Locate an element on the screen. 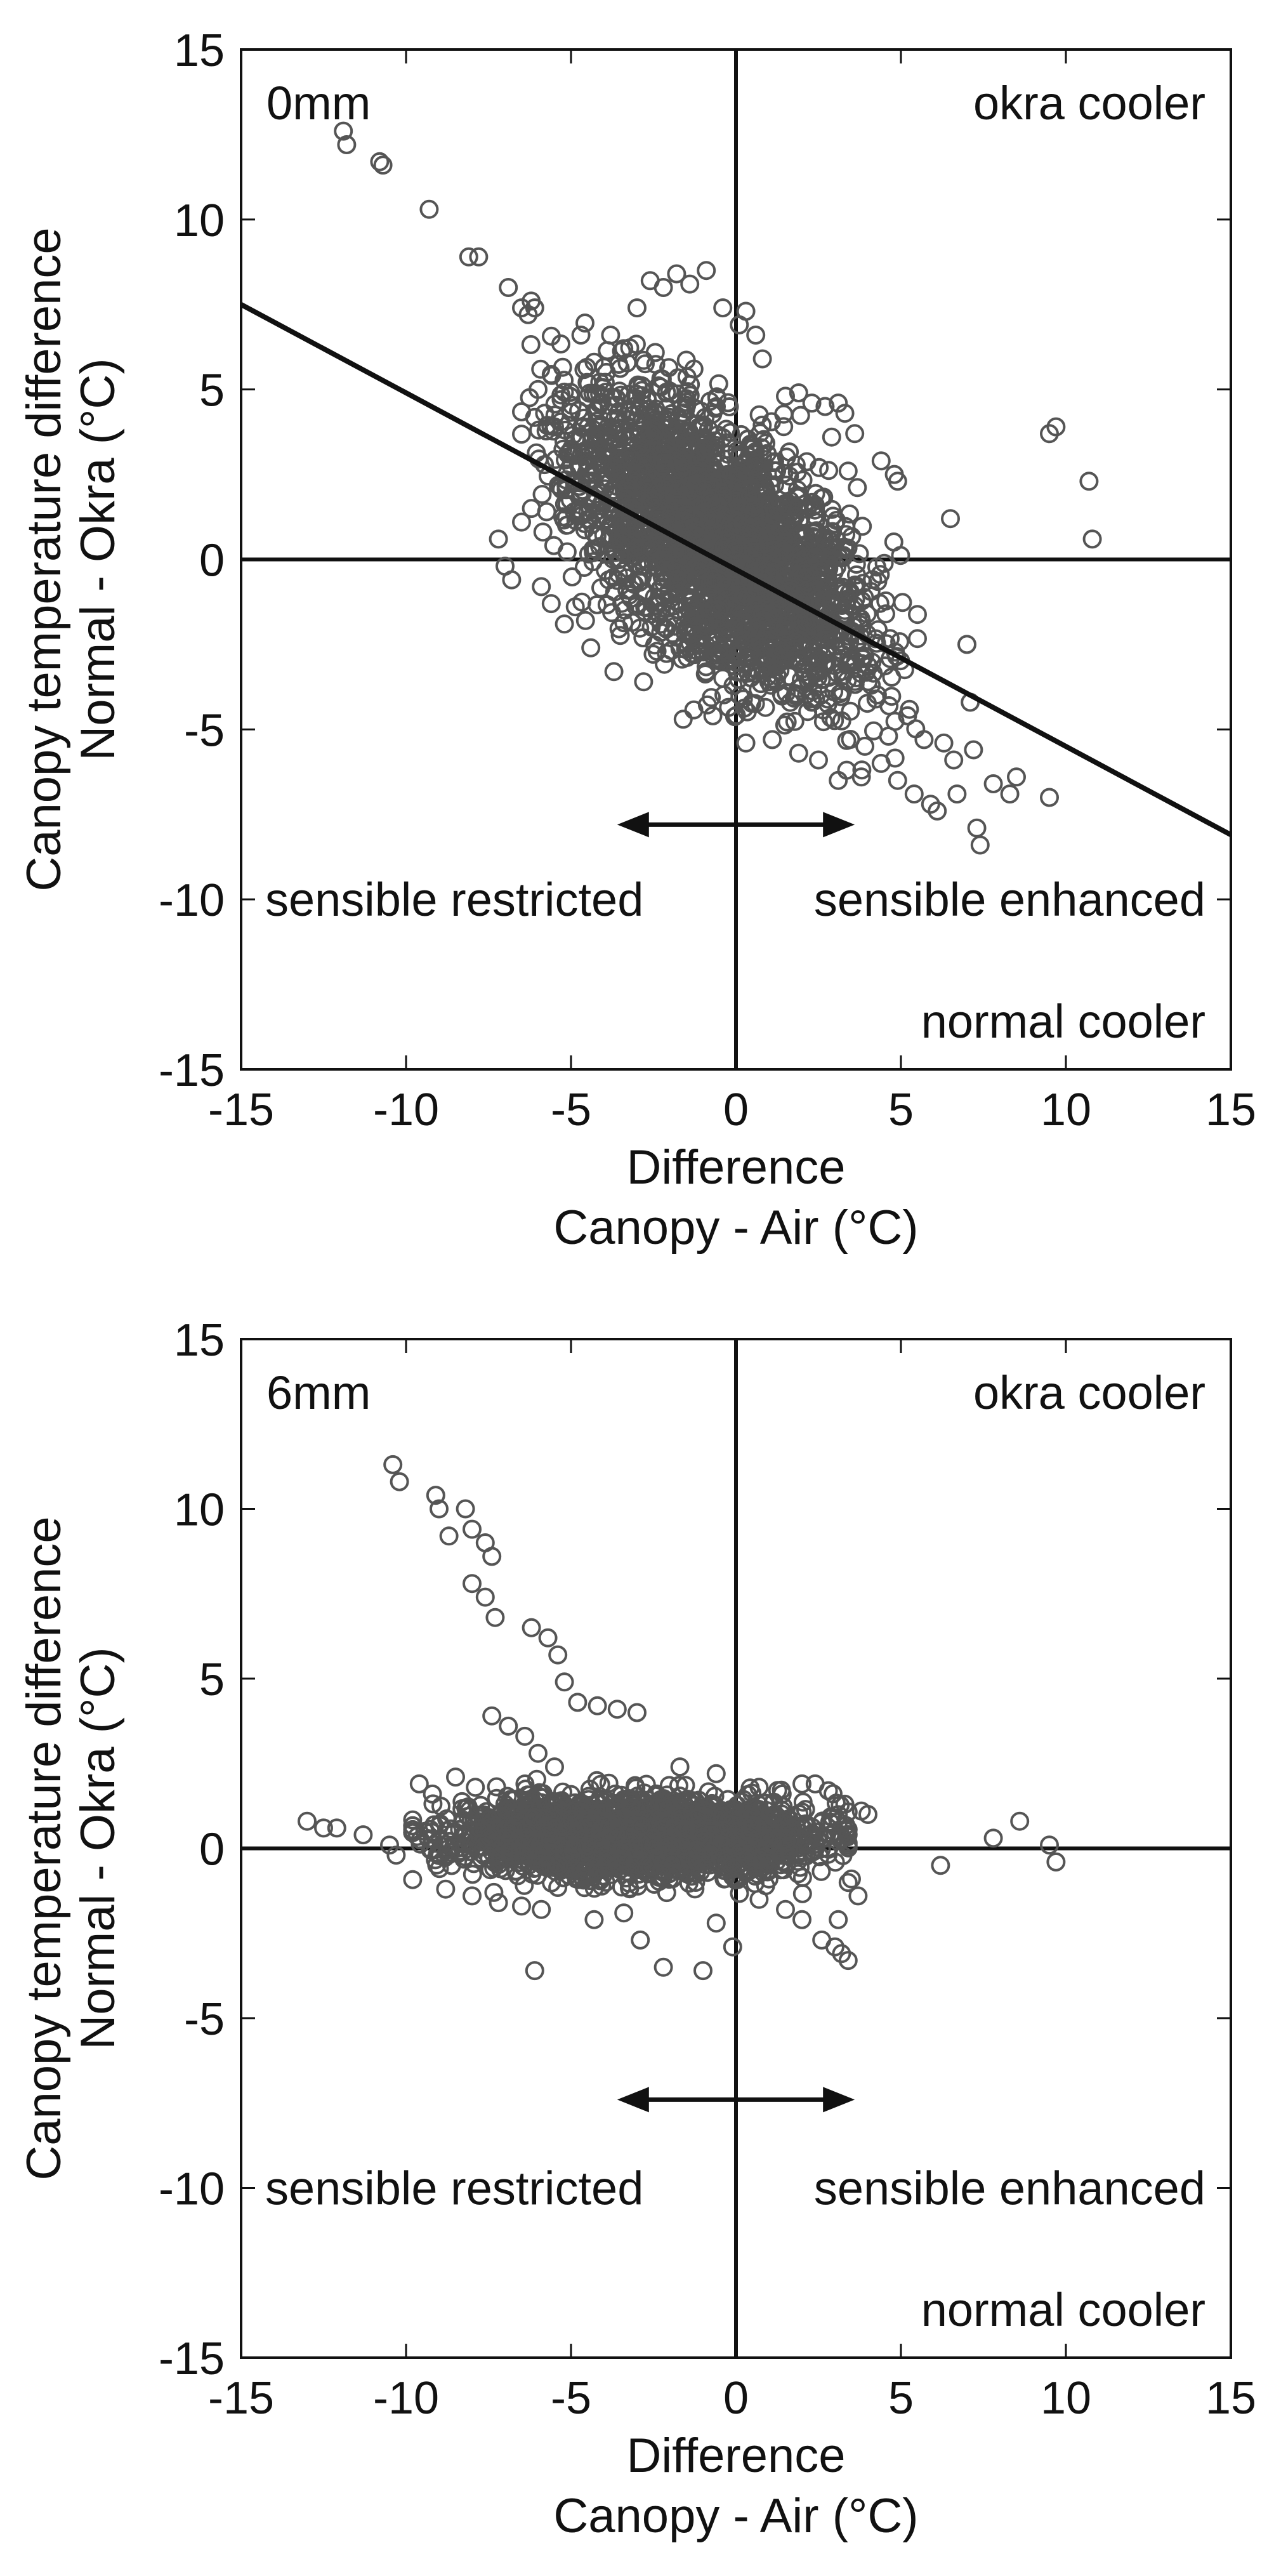  y-tick-label: -10 is located at coordinates (192, 2189).